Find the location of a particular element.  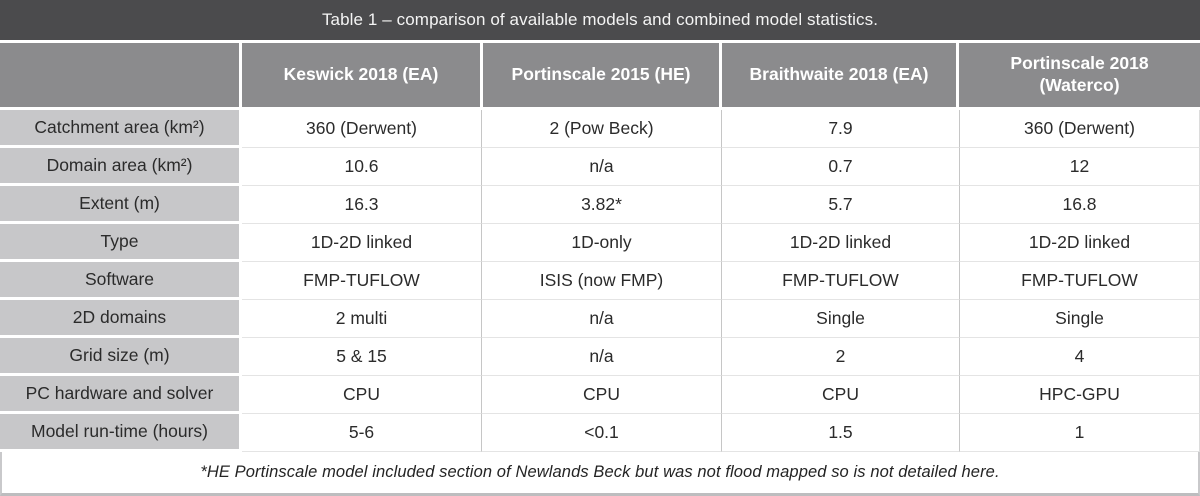

table-cell: 1 is located at coordinates (1079, 433).